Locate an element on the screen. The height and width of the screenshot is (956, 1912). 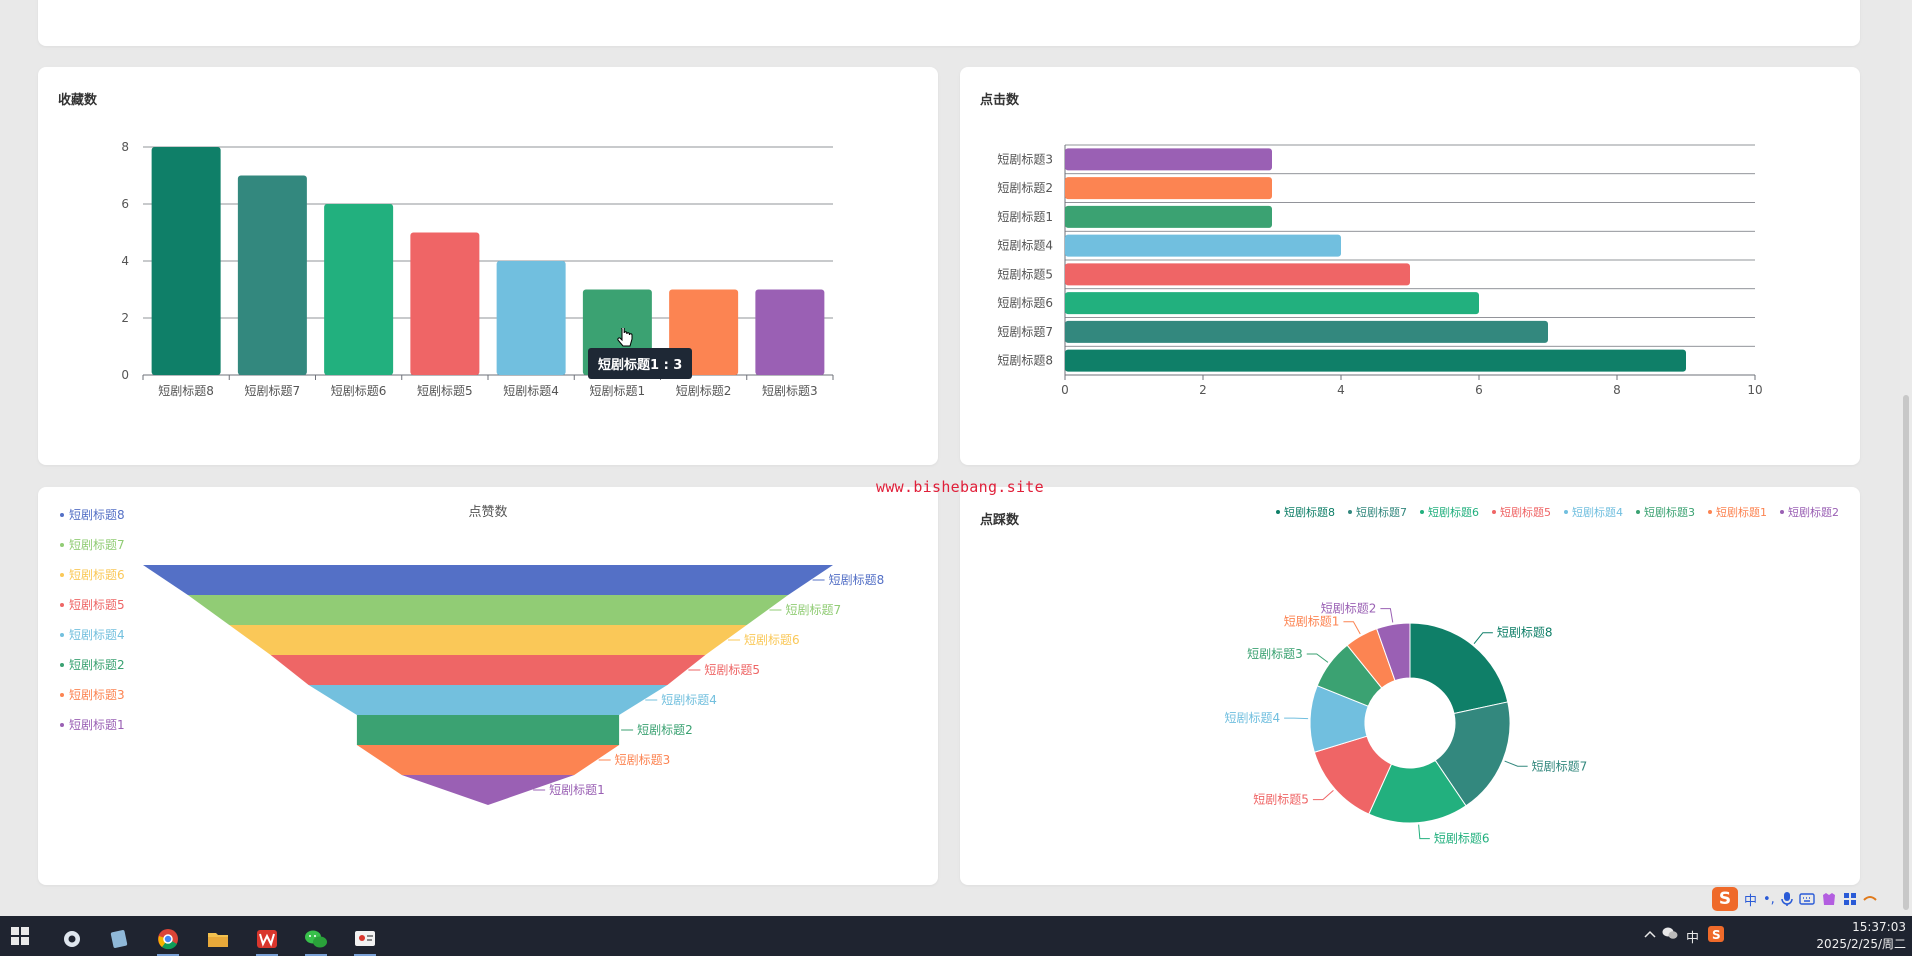
ime-mode-label: 中 is located at coordinates (1751, 901).